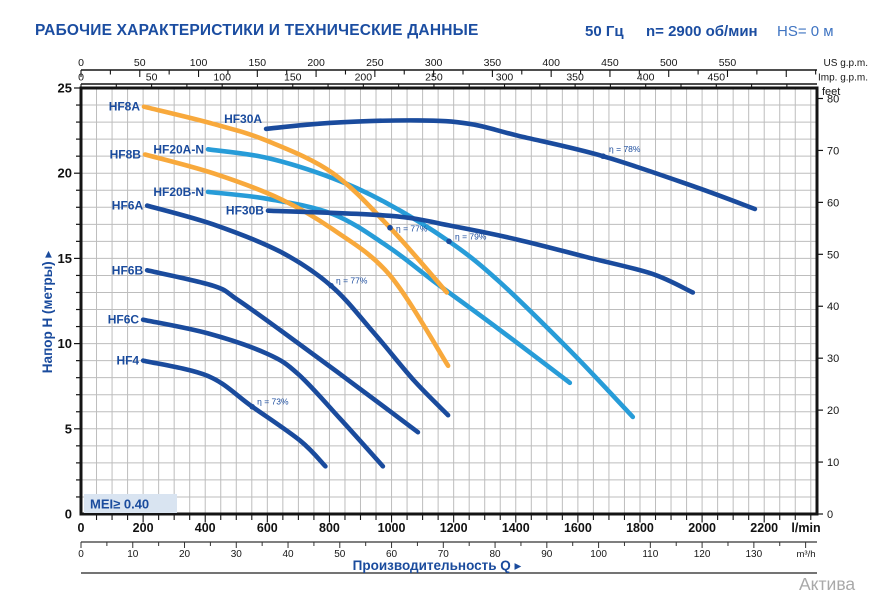  What do you see at coordinates (496, 554) in the screenshot?
I see `m3h-tick-label: 80` at bounding box center [496, 554].